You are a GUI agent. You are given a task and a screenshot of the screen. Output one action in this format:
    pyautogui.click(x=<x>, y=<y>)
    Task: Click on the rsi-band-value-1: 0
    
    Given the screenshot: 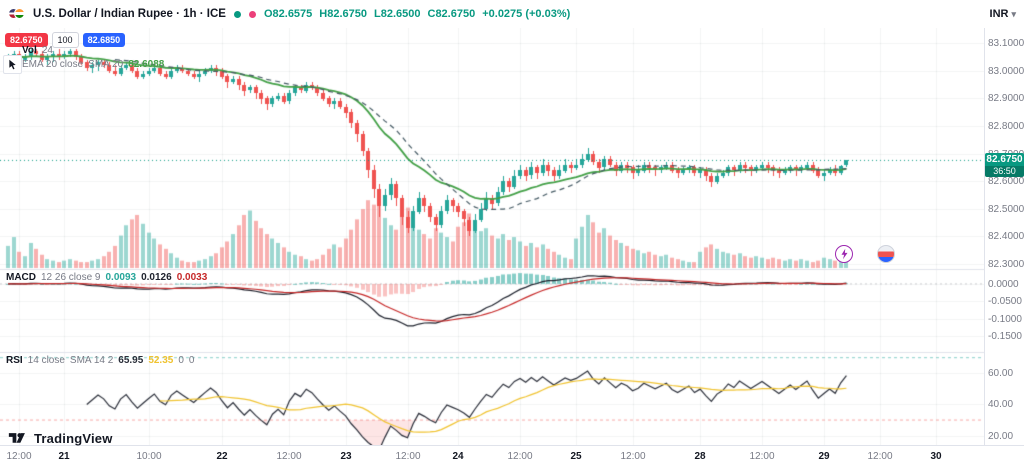 What is the action you would take?
    pyautogui.click(x=181, y=360)
    